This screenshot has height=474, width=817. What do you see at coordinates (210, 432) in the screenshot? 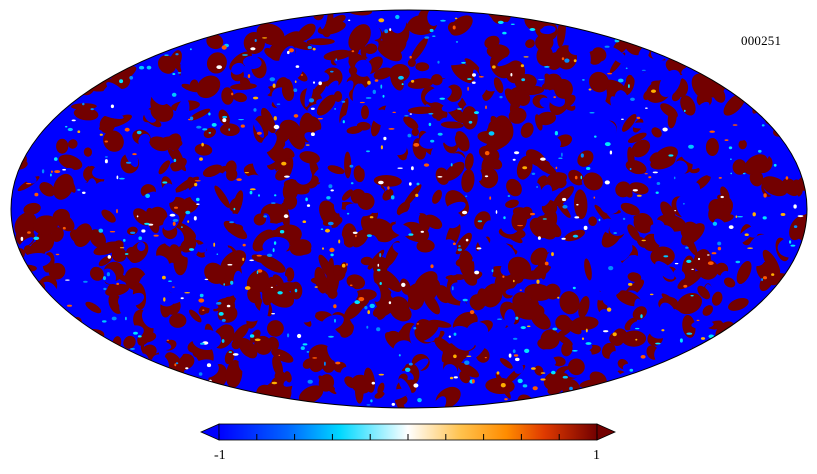
I see `colorbar-under-arrow` at bounding box center [210, 432].